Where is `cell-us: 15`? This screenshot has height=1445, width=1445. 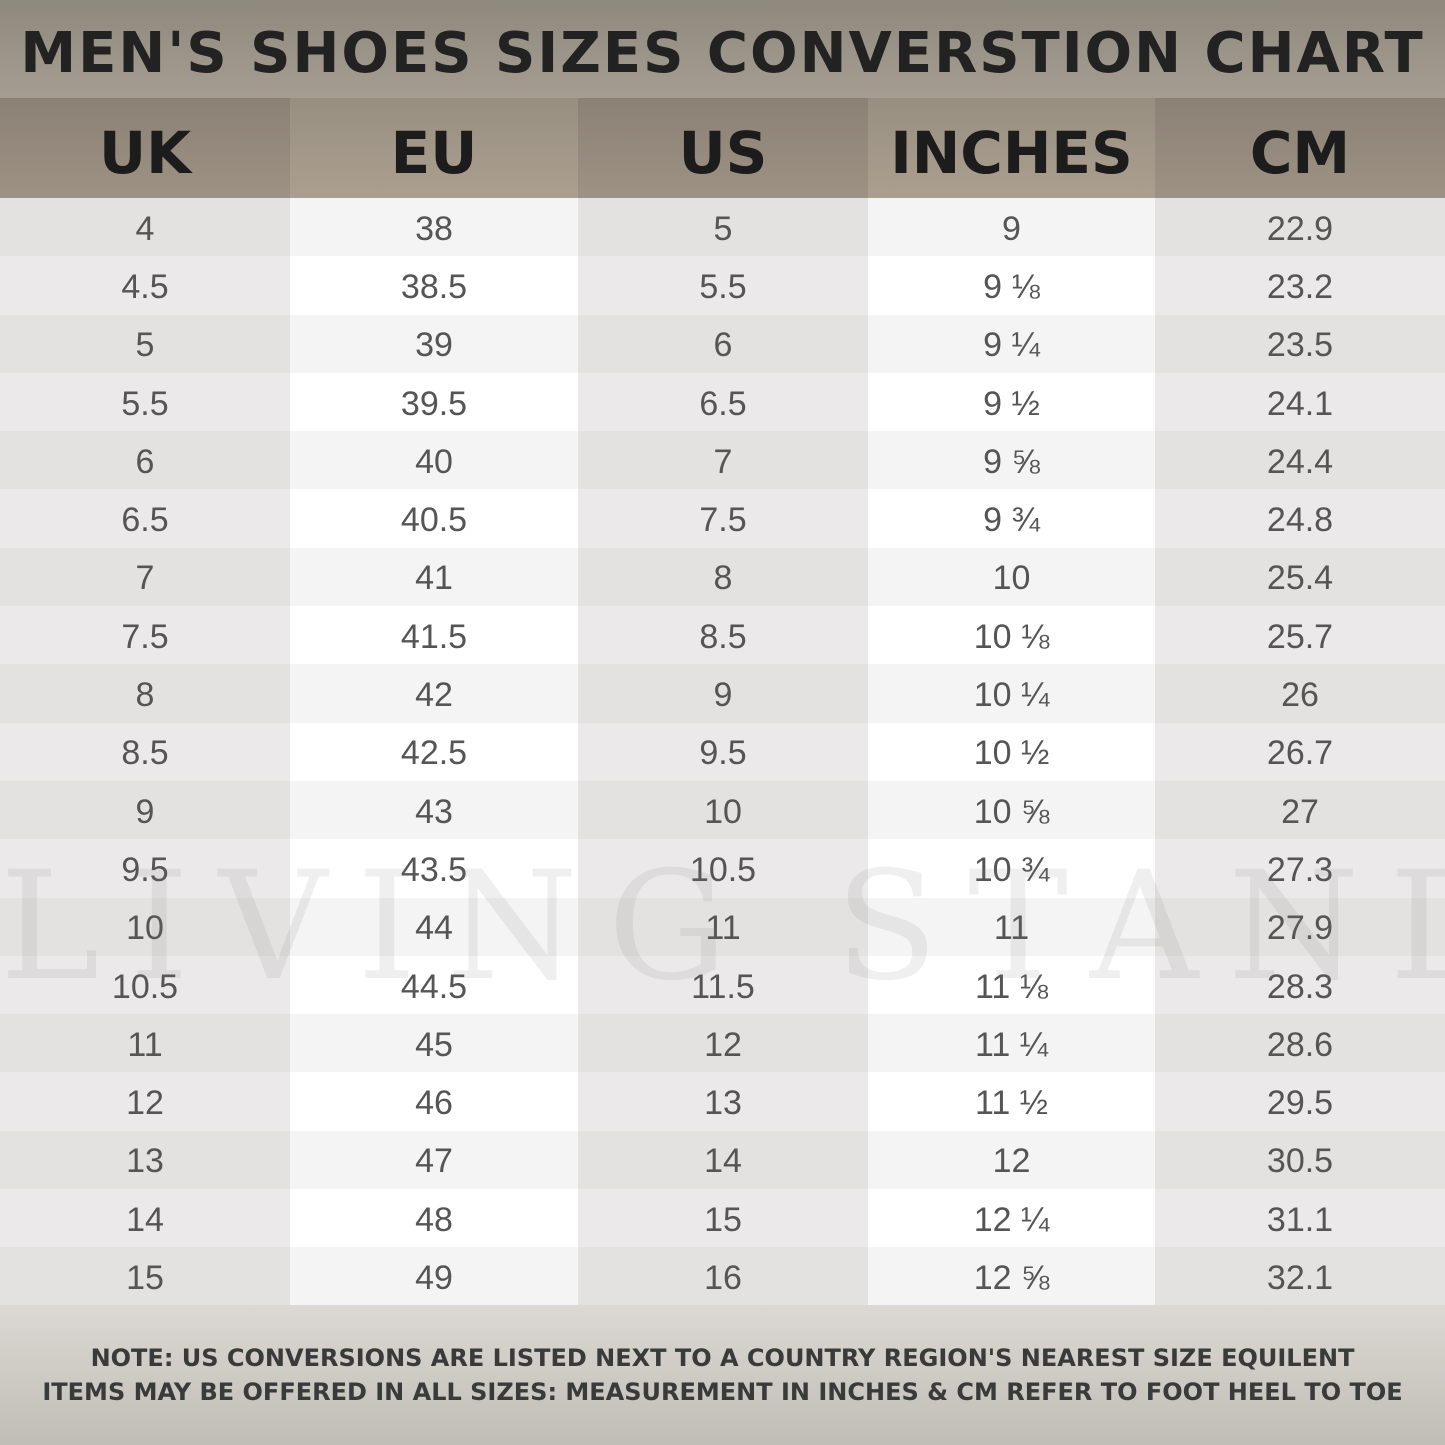 cell-us: 15 is located at coordinates (723, 1218).